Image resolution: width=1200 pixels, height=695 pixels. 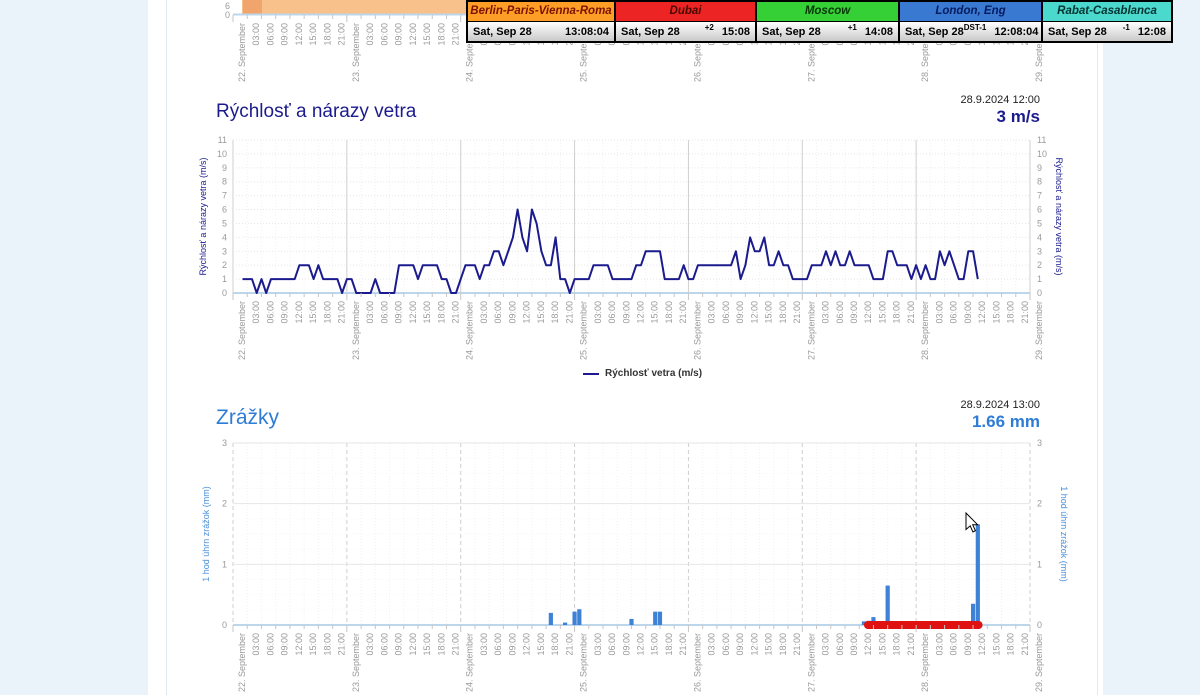 What do you see at coordinates (541, 12) in the screenshot?
I see `timezone-name: Berlin-Paris-Vienna-Roma` at bounding box center [541, 12].